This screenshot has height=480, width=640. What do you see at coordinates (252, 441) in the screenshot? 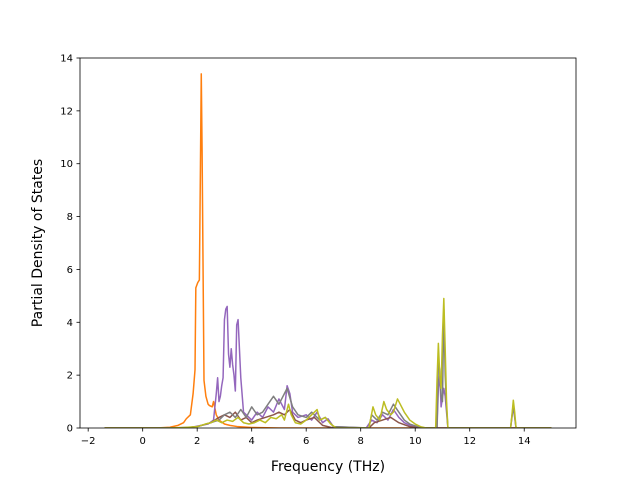
I see `x-tick-label: 4` at bounding box center [252, 441].